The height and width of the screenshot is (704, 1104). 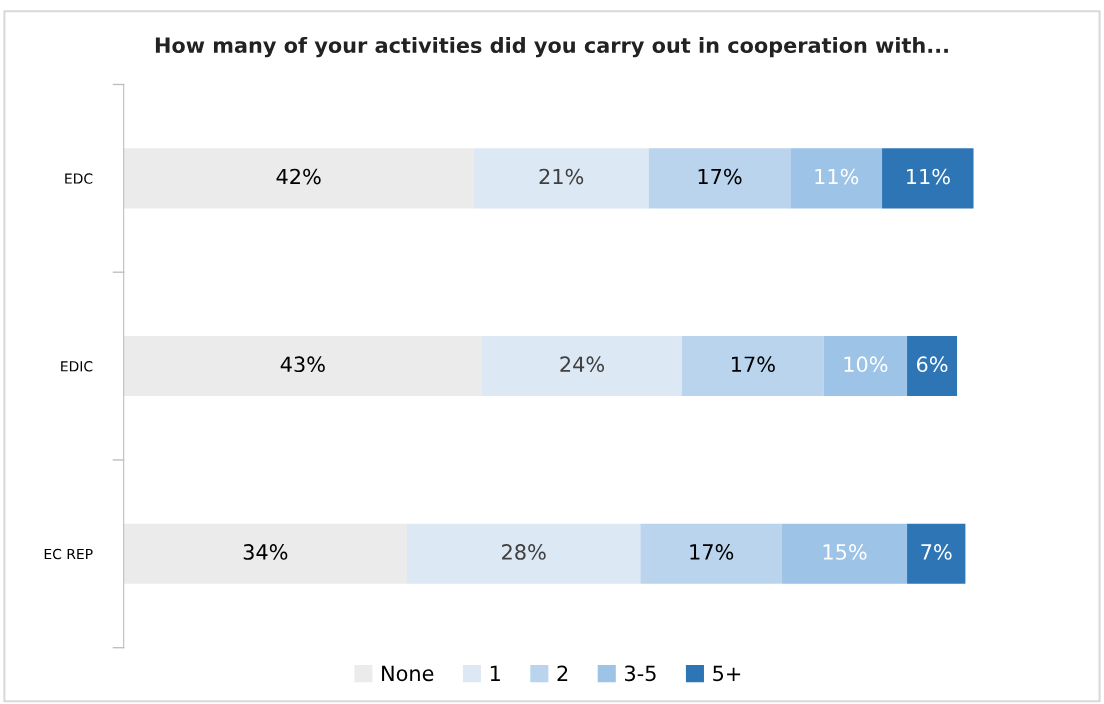 I want to click on data-label: 28%, so click(x=524, y=552).